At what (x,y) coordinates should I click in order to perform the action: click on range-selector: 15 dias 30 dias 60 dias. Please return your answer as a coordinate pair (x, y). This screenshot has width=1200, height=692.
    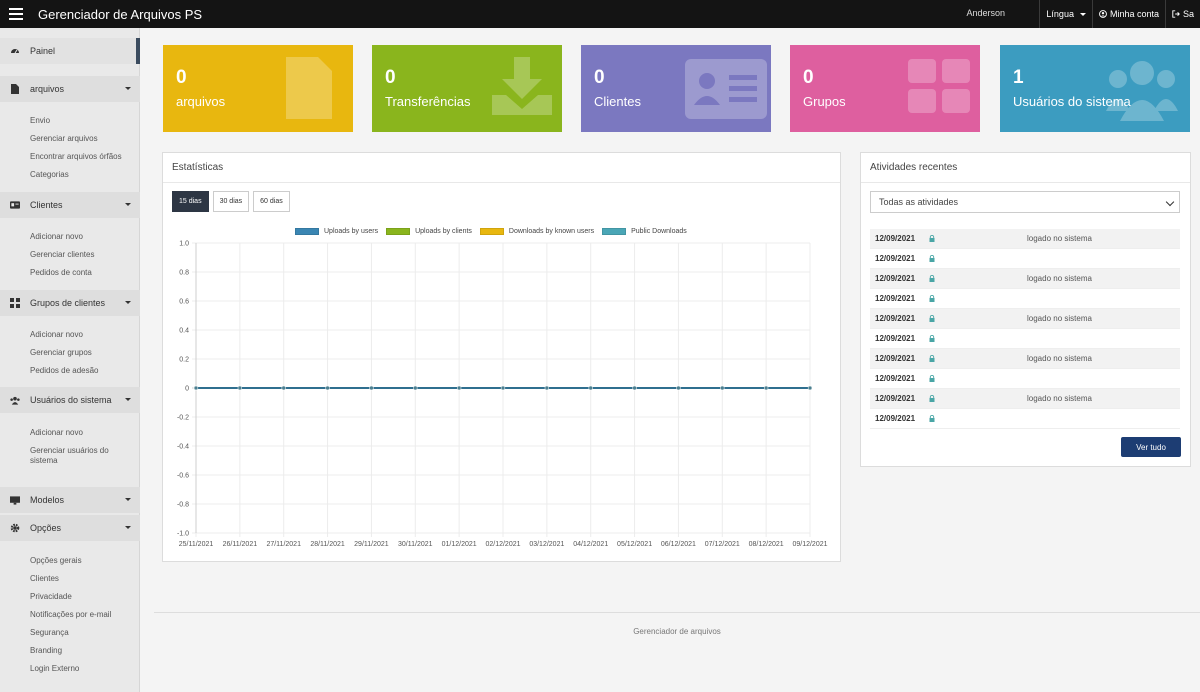
    Looking at the image, I should click on (231, 201).